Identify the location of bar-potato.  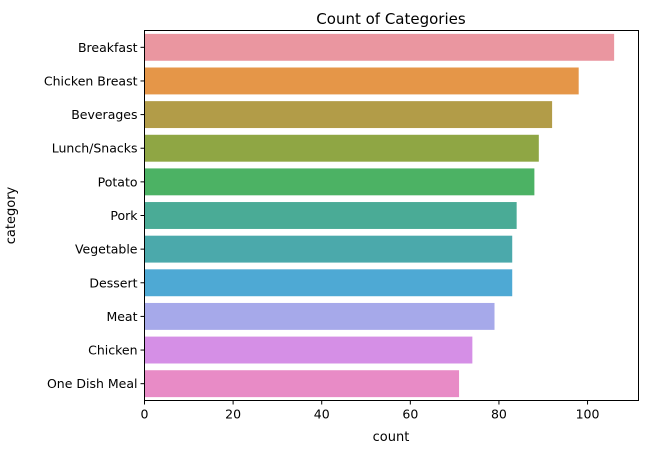
(339, 182).